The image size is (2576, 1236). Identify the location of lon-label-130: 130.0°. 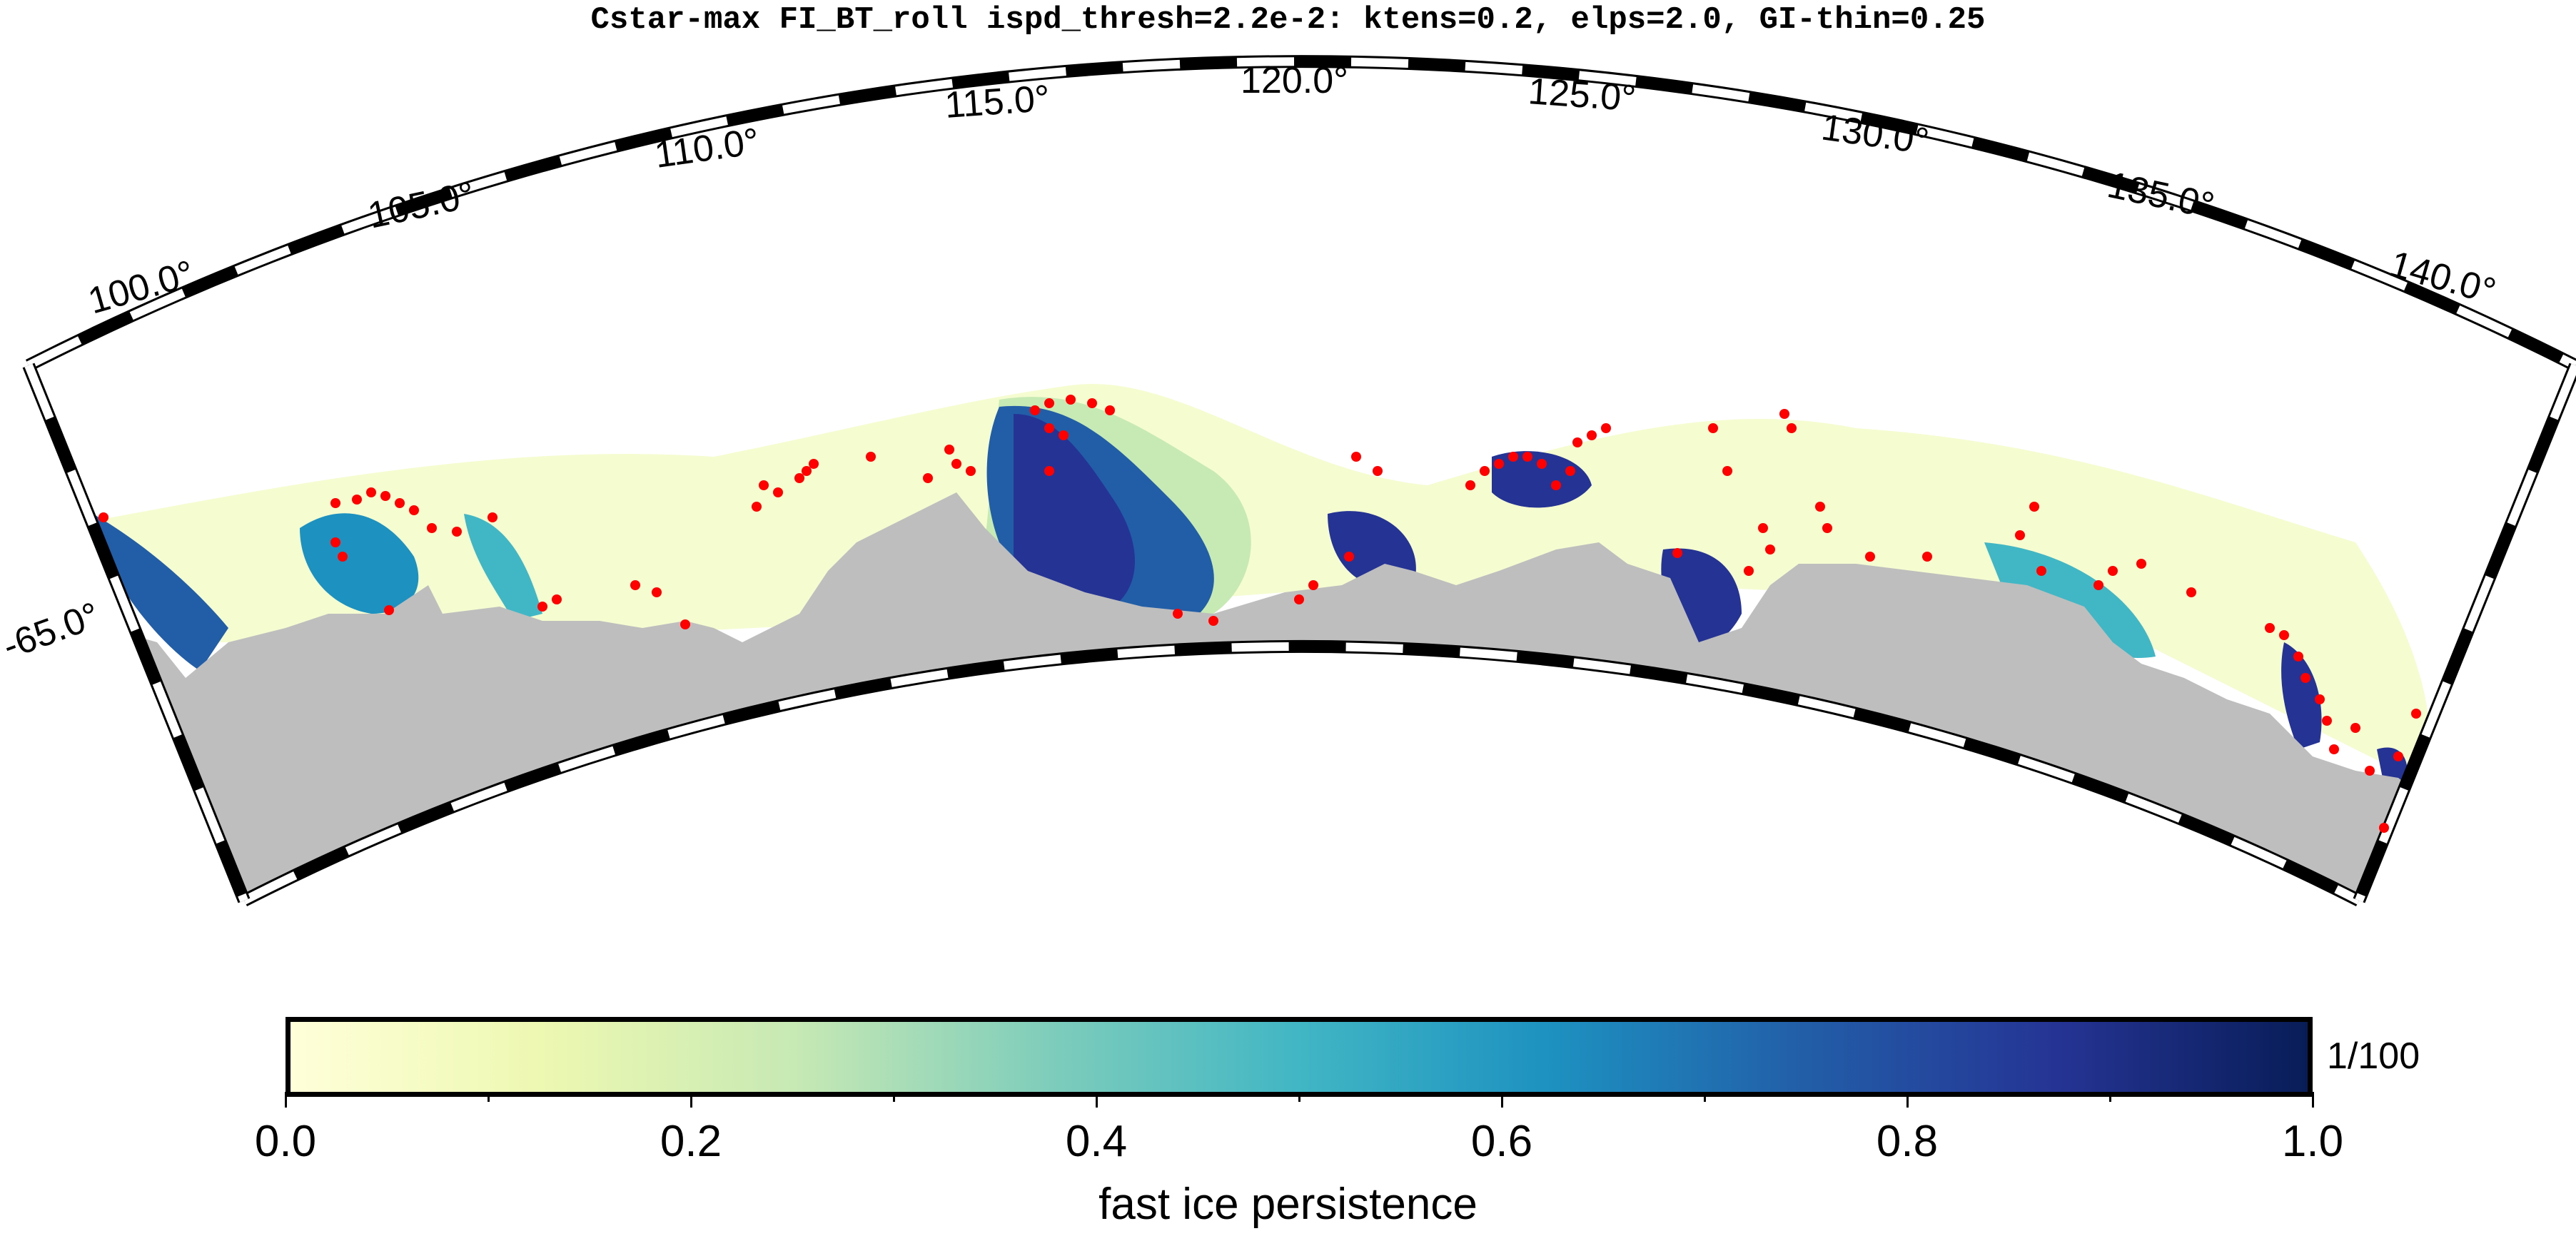
(1875, 134).